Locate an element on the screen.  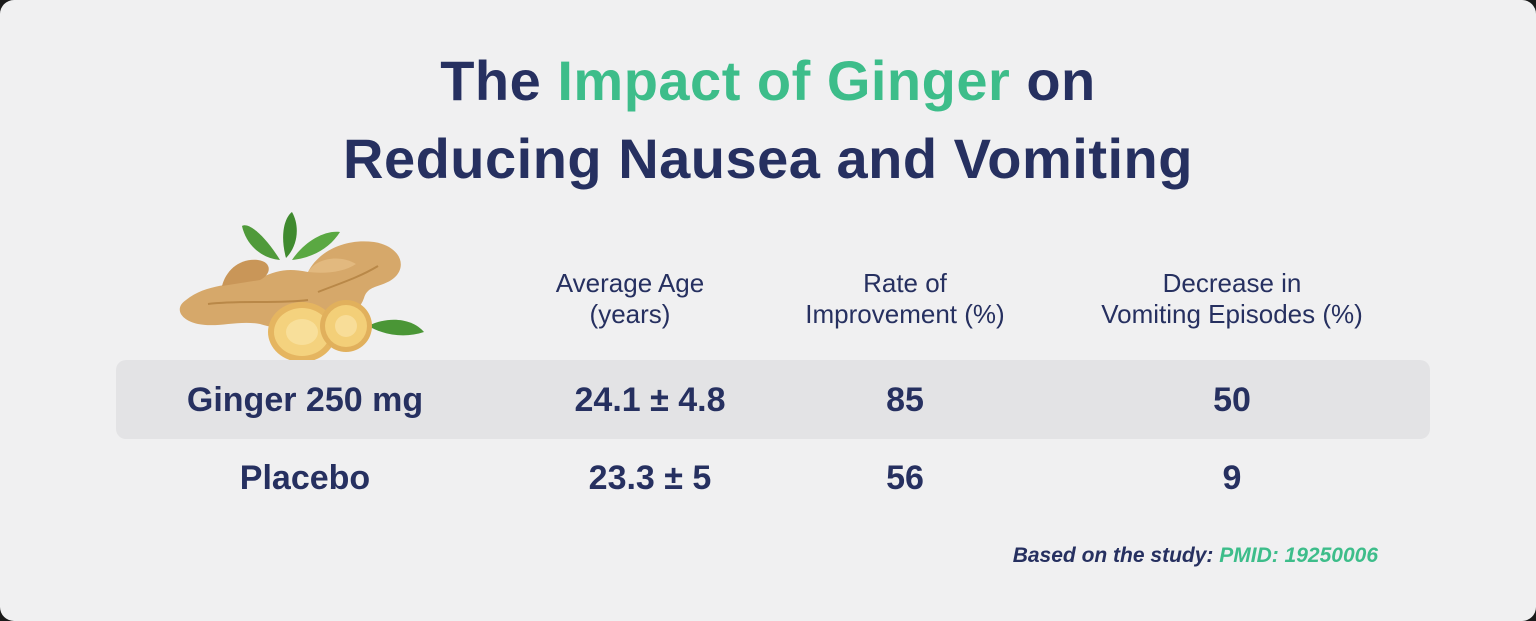
column-header-average-age: Average Age (years) is located at coordinates (630, 299).